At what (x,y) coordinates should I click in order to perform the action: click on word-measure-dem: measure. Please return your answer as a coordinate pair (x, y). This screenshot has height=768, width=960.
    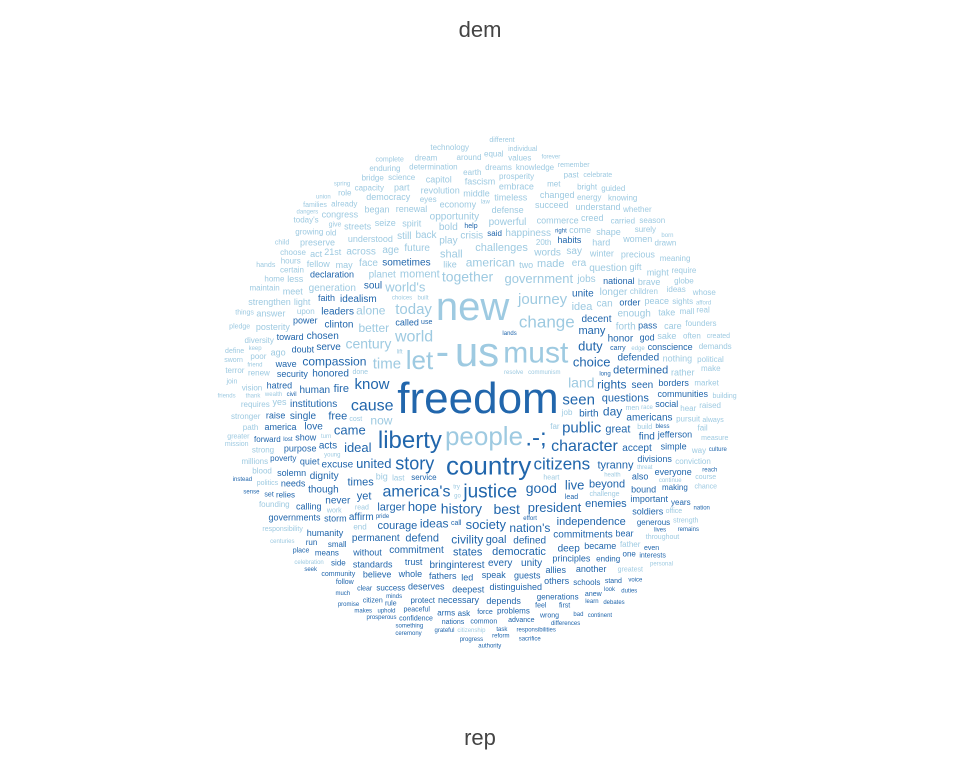
    Looking at the image, I should click on (714, 438).